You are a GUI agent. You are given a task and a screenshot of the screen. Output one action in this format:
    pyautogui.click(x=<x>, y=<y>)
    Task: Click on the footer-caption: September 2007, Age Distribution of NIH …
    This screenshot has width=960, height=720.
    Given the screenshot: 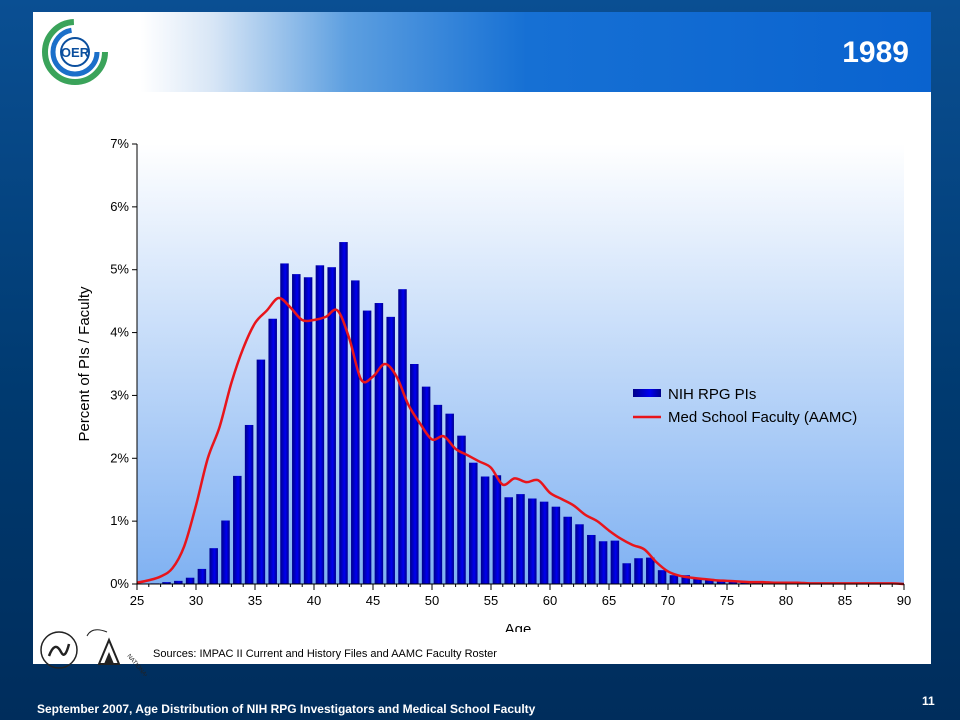 What is the action you would take?
    pyautogui.click(x=286, y=709)
    